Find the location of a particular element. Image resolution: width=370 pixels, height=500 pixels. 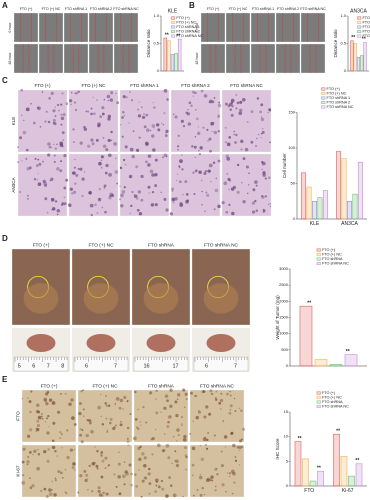

y-axis-label: Weight of Tumor (mg) is located at coordinates (277, 317).